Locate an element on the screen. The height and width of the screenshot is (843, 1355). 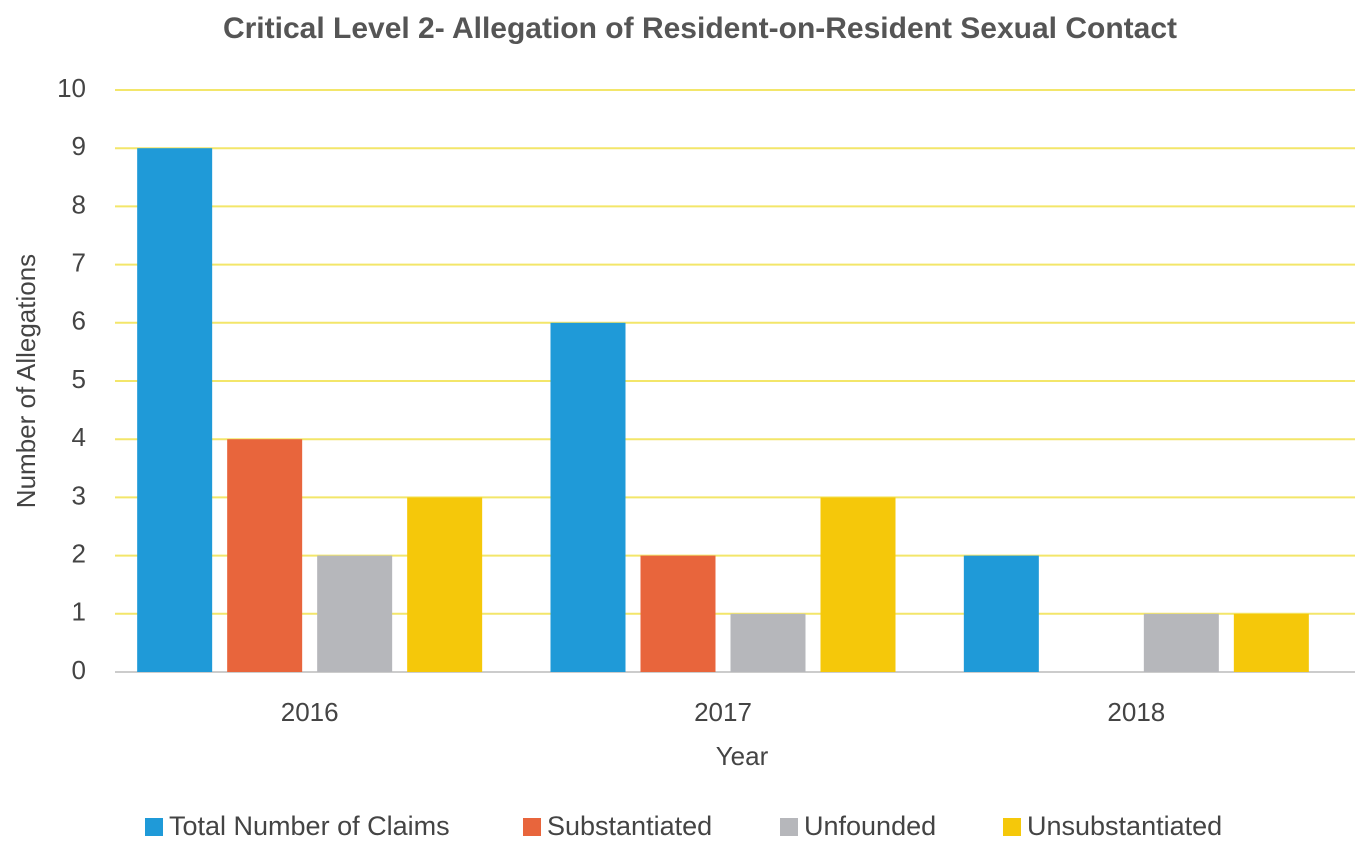
y-tick-label: 8 is located at coordinates (79, 204).